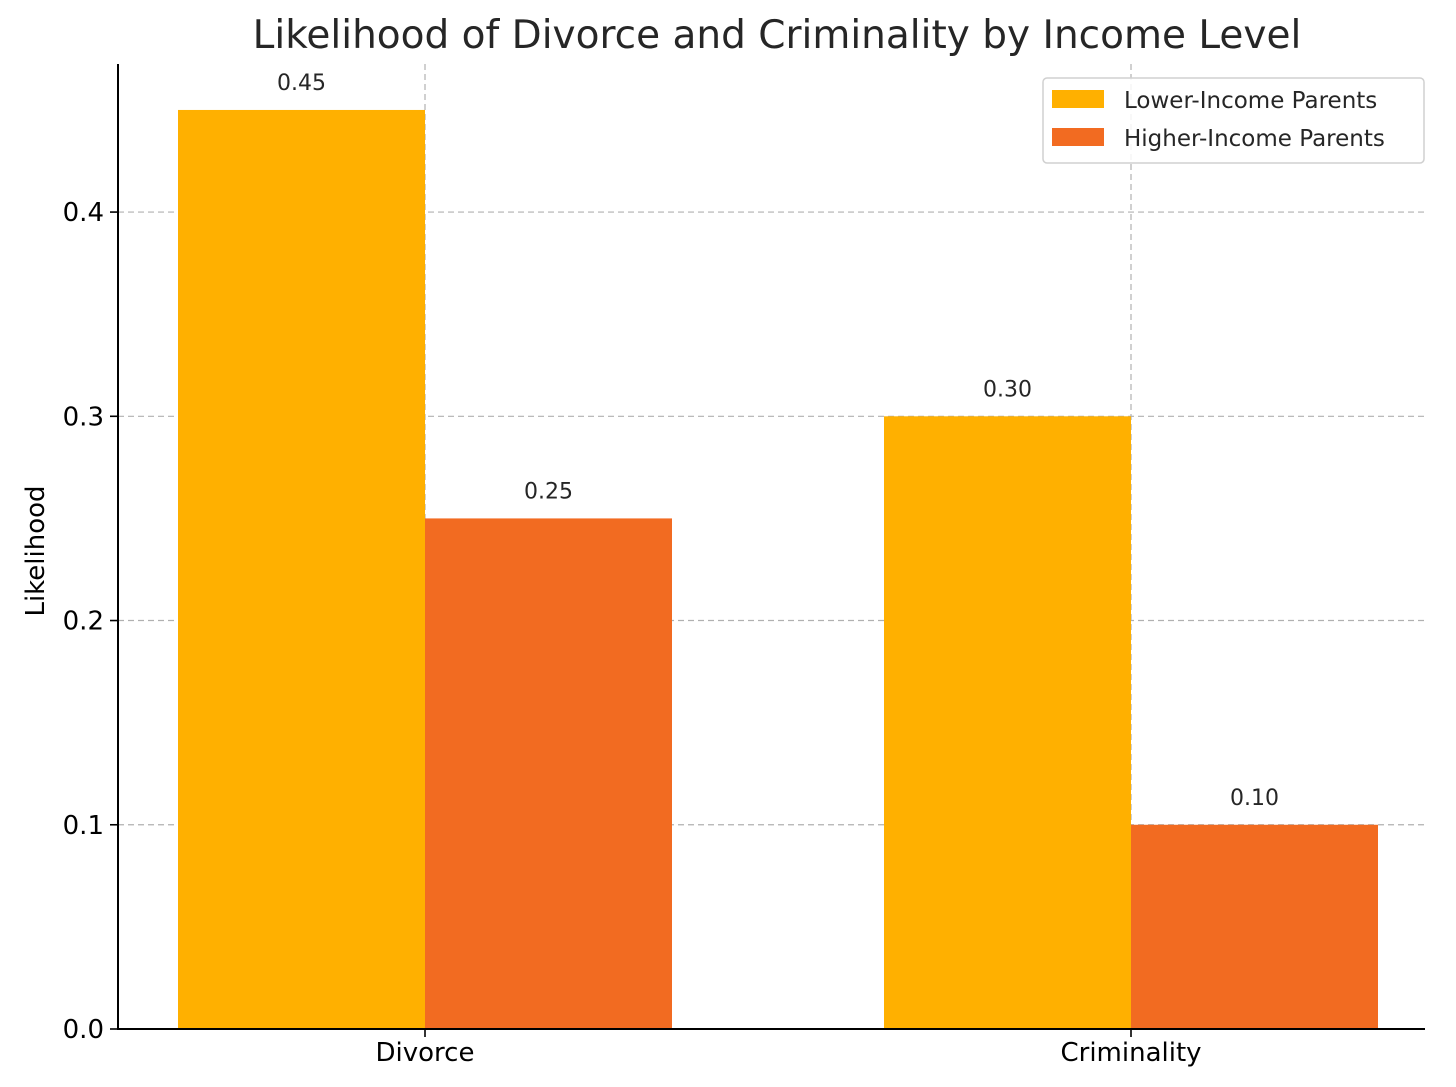  I want to click on legend-swatch-higher-income, so click(1078, 137).